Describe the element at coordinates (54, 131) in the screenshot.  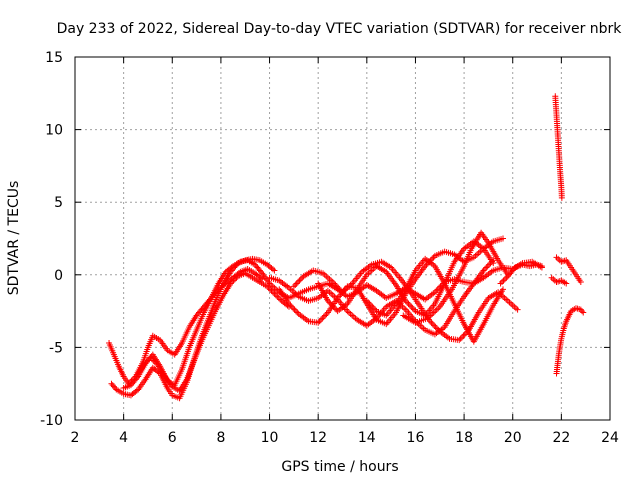
I see `y-tick-label: 10` at that location.